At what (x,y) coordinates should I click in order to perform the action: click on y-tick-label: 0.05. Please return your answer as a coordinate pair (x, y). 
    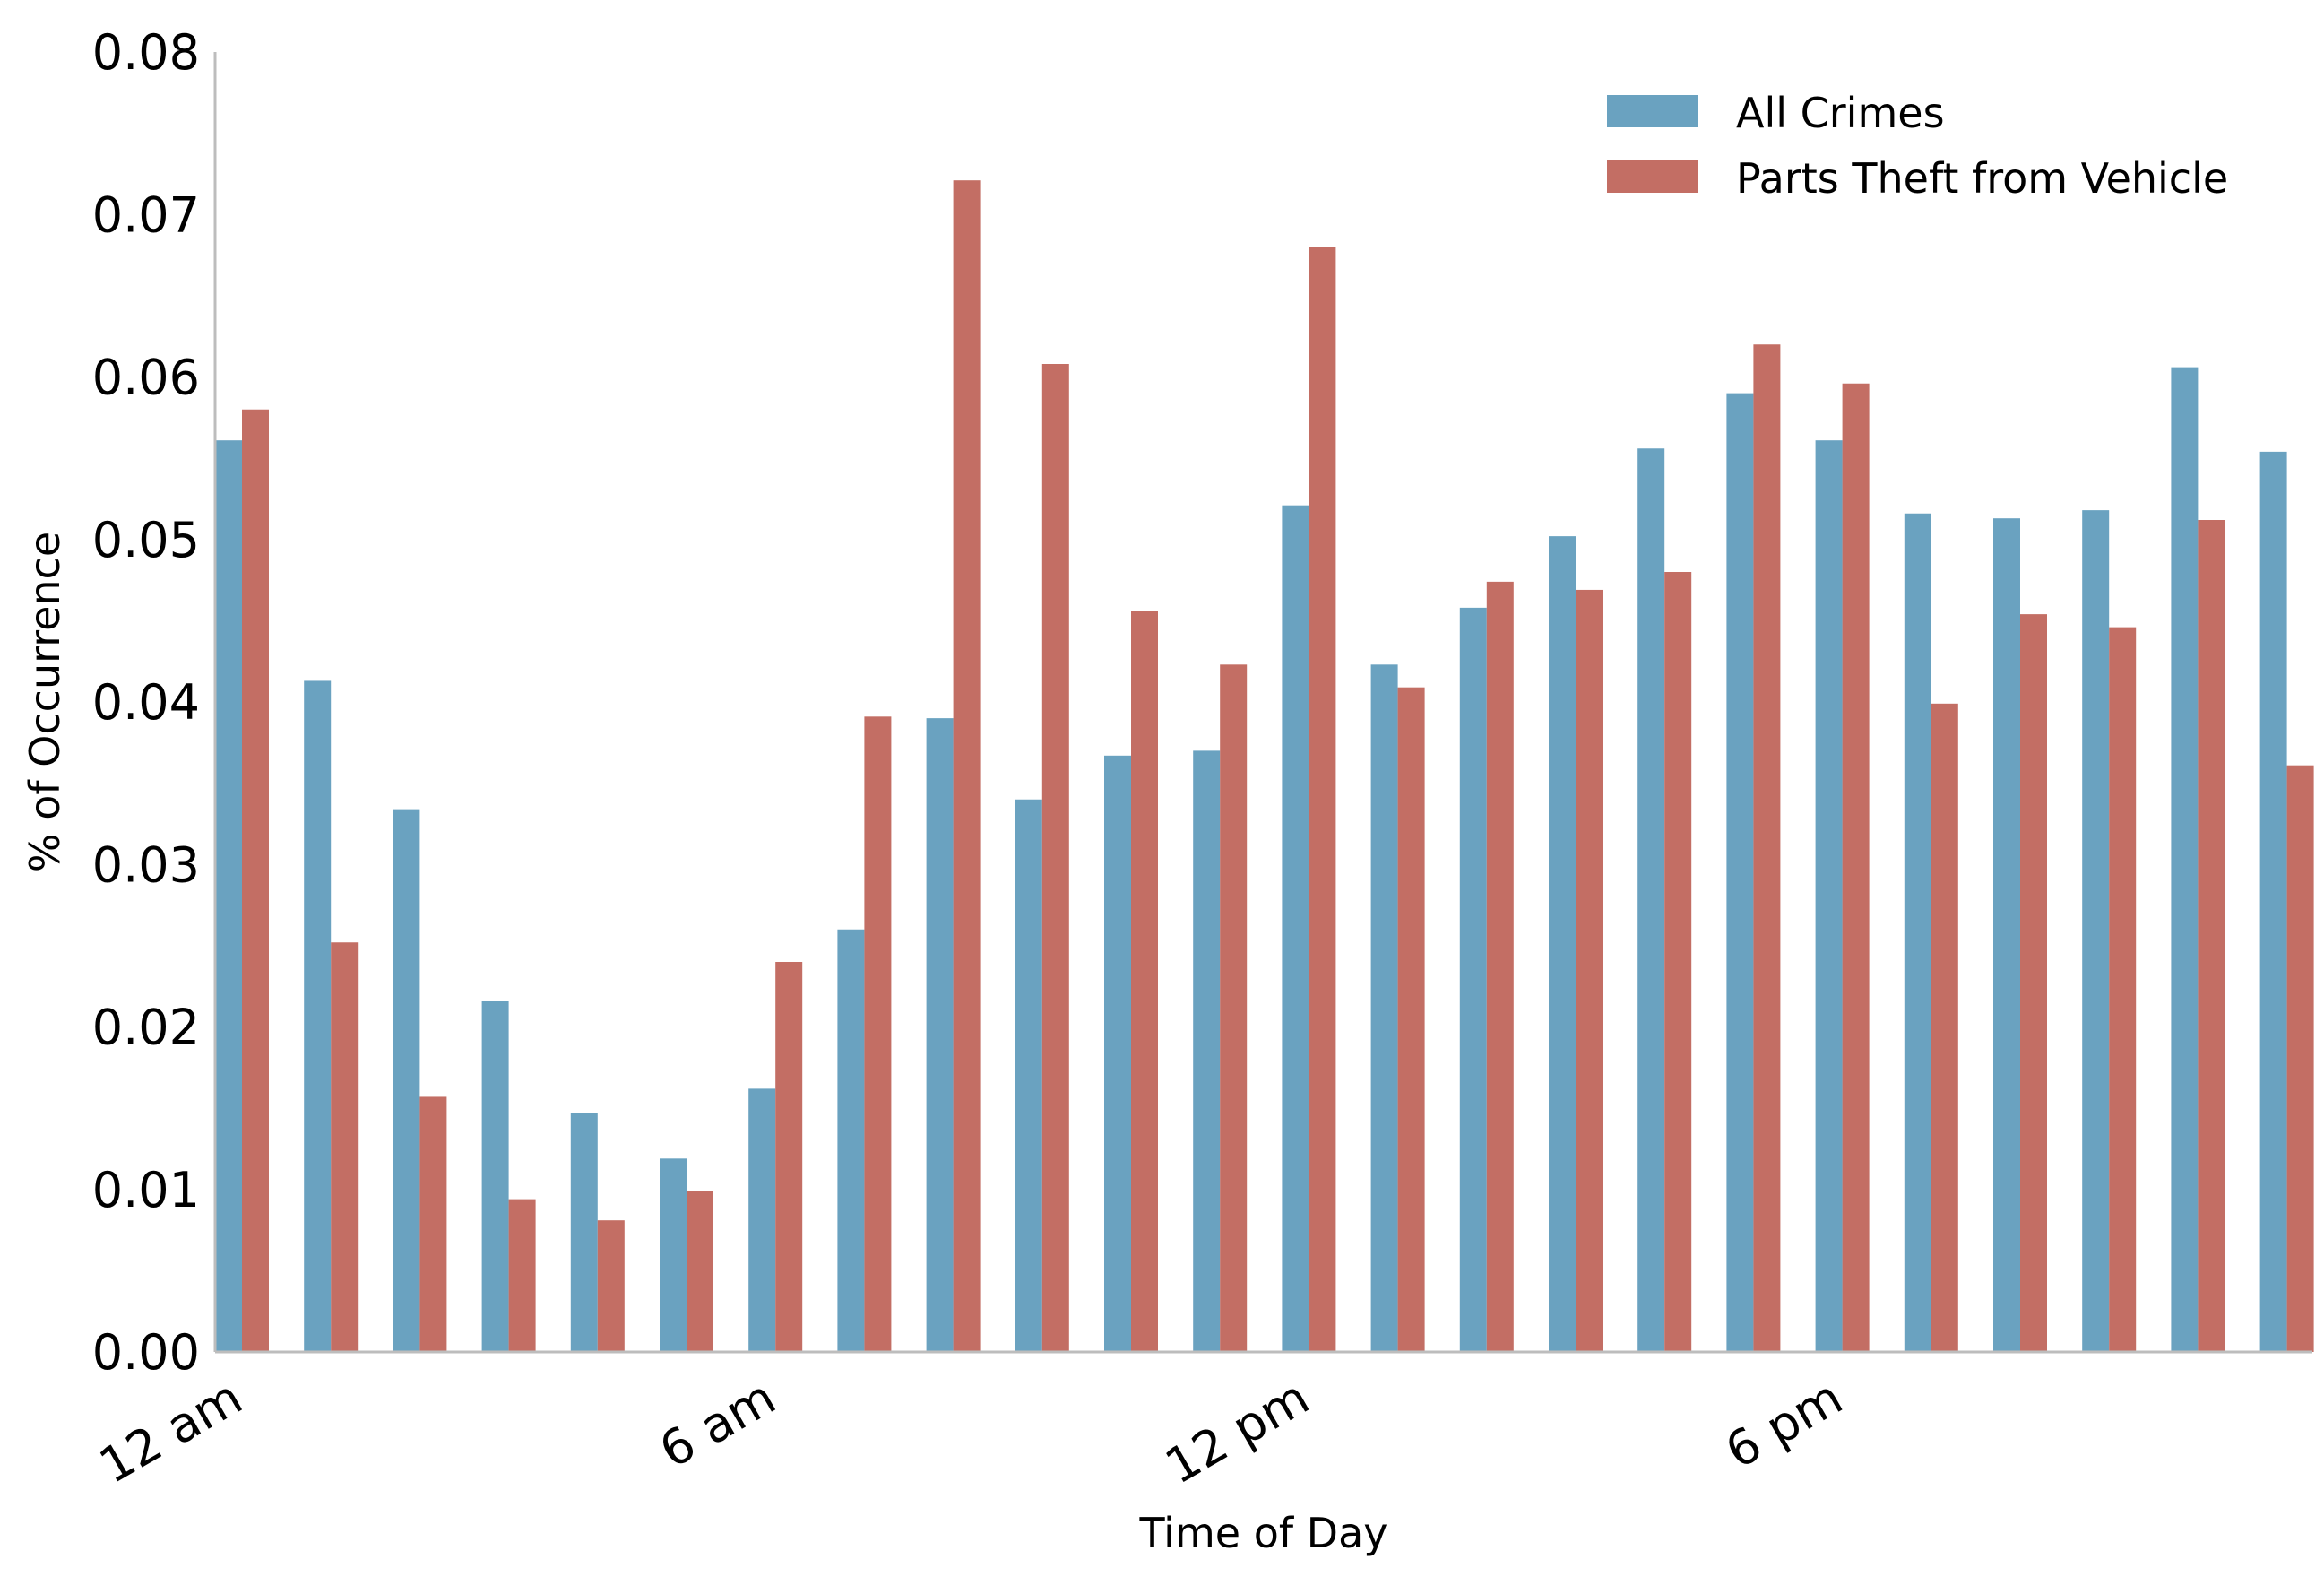
    Looking at the image, I should click on (146, 540).